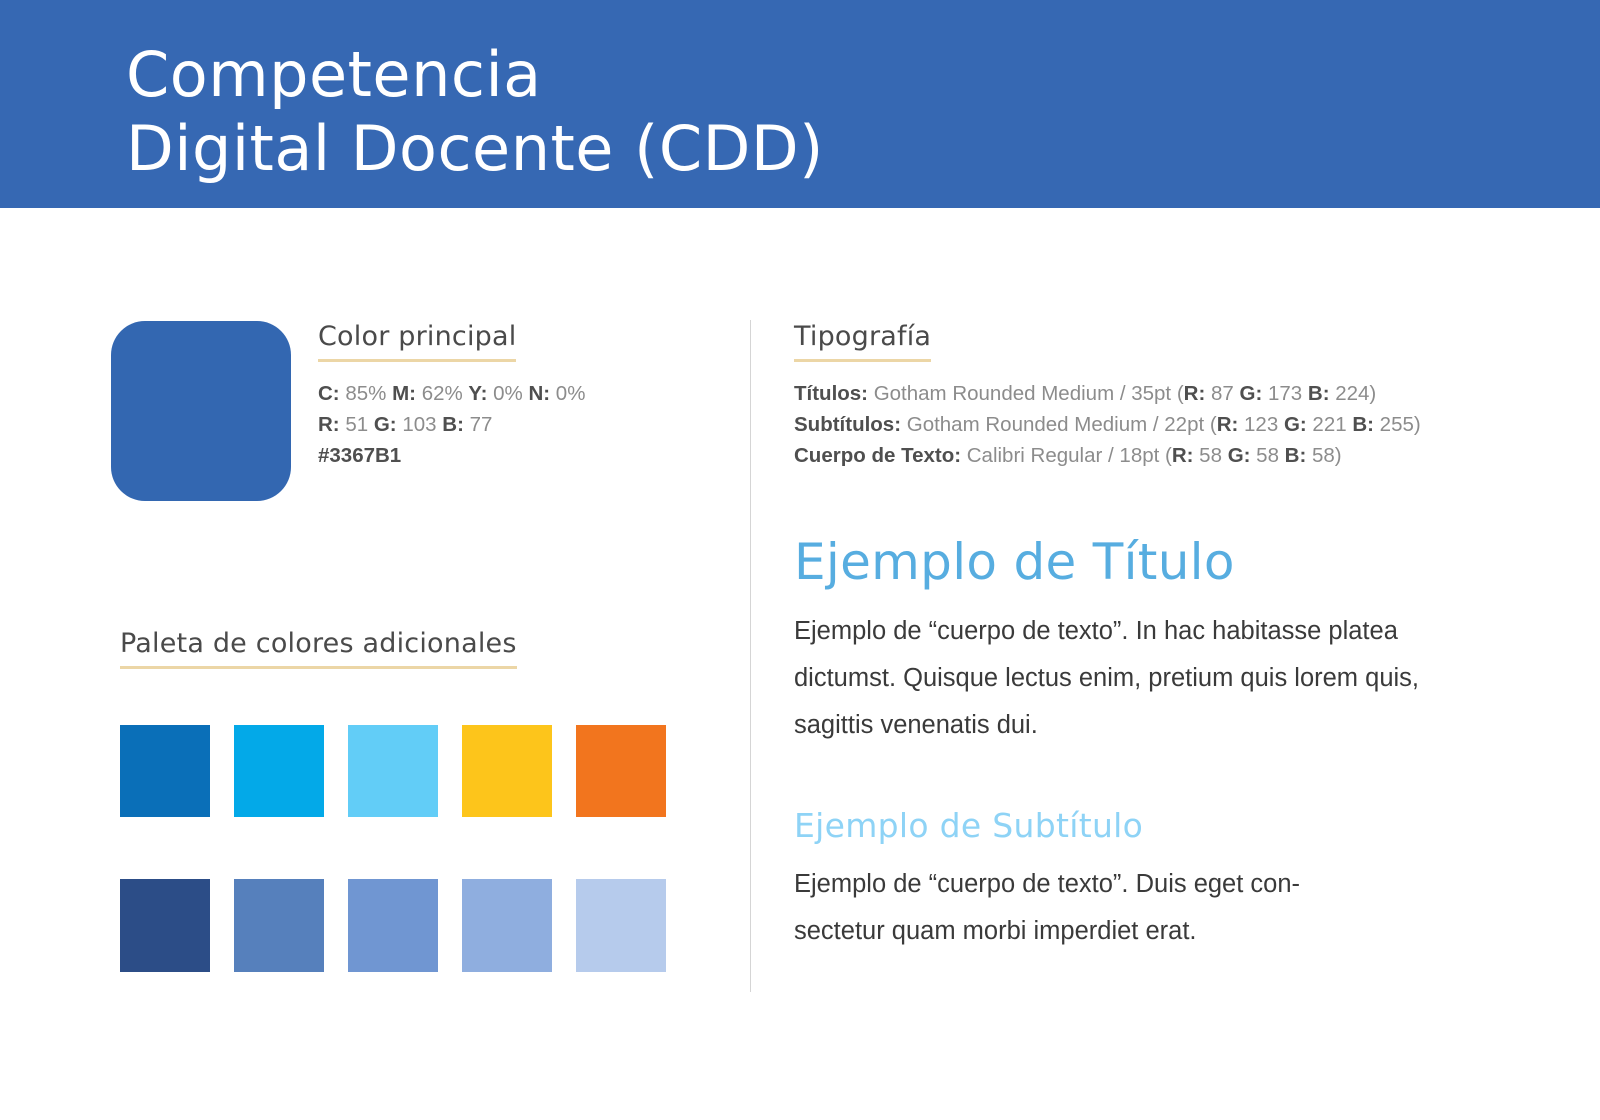  Describe the element at coordinates (165, 925) in the screenshot. I see `swatch-navy` at that location.